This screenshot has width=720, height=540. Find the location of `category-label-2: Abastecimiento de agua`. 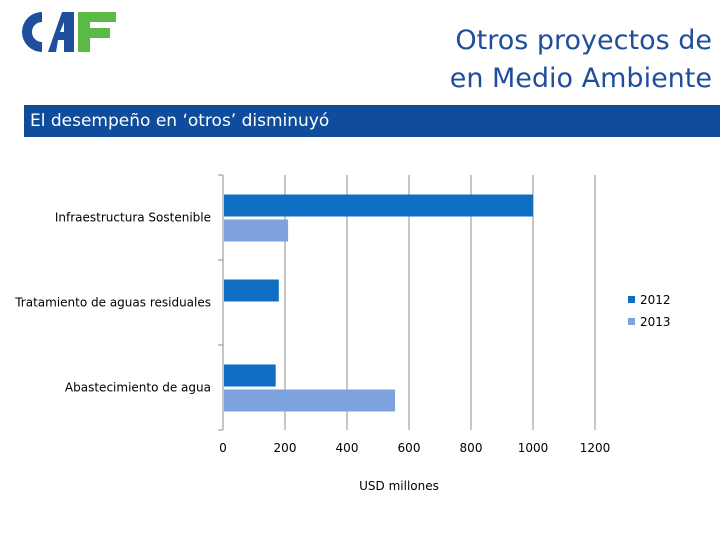

category-label-2: Abastecimiento de agua is located at coordinates (138, 388).